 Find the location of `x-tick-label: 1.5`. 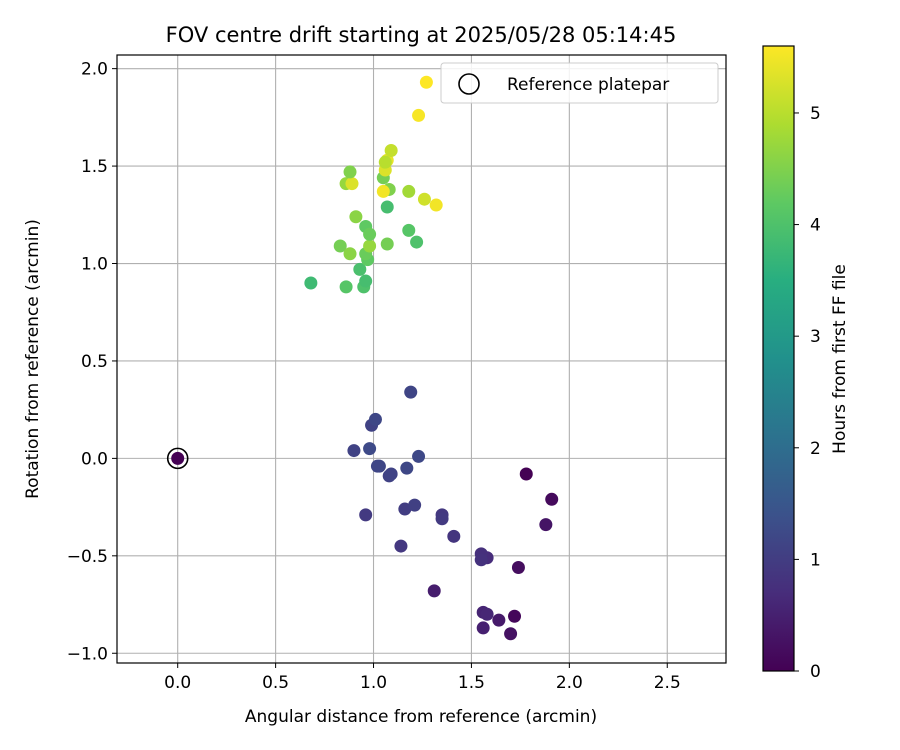

x-tick-label: 1.5 is located at coordinates (471, 683).